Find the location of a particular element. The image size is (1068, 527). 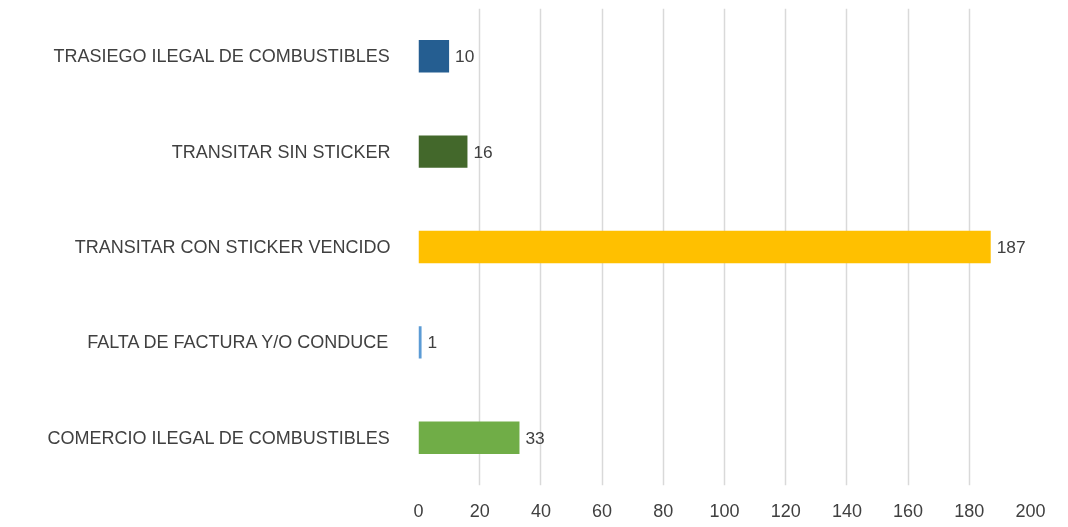

y-tick-label: TRASIEGO ILEGAL DE COMBUSTIBLES is located at coordinates (221, 56).